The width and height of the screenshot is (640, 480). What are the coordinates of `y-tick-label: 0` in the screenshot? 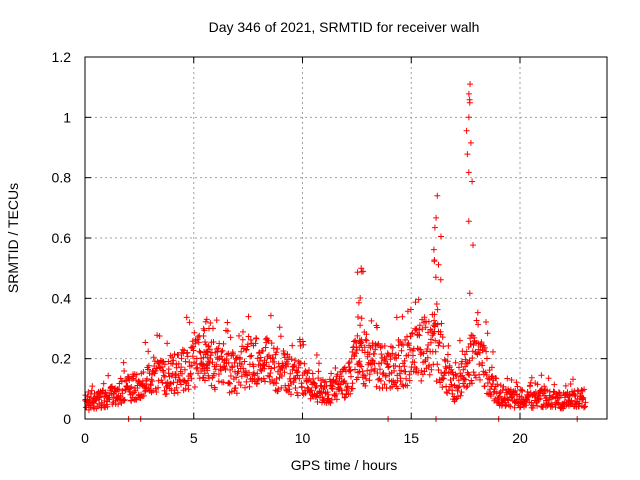 It's located at (67, 419).